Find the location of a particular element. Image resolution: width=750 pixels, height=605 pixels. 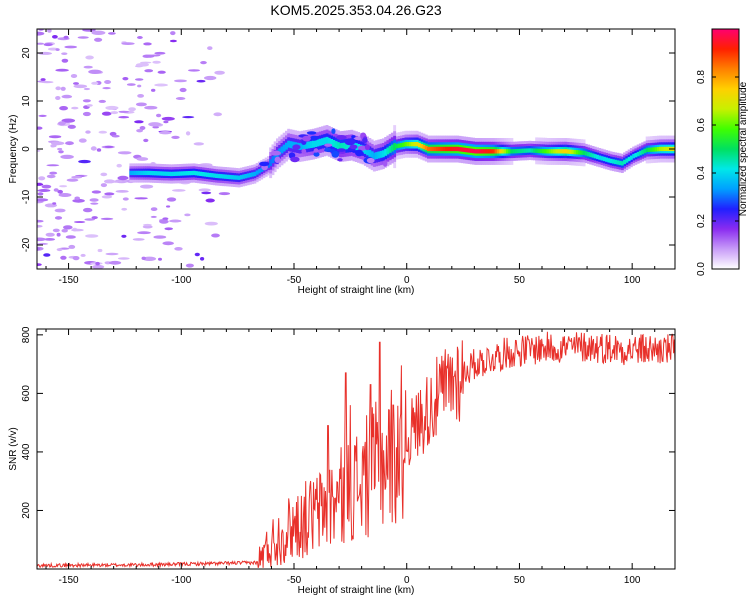

spectrogram-xtick-label: -150 is located at coordinates (69, 280).